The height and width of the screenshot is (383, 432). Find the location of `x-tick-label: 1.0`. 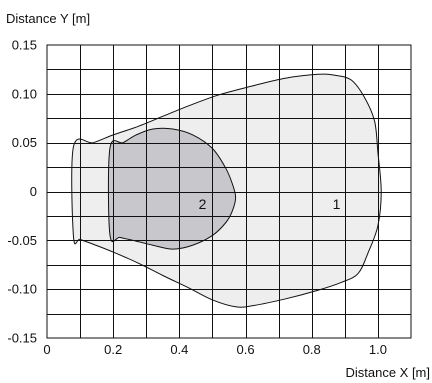

x-tick-label: 1.0 is located at coordinates (378, 349).